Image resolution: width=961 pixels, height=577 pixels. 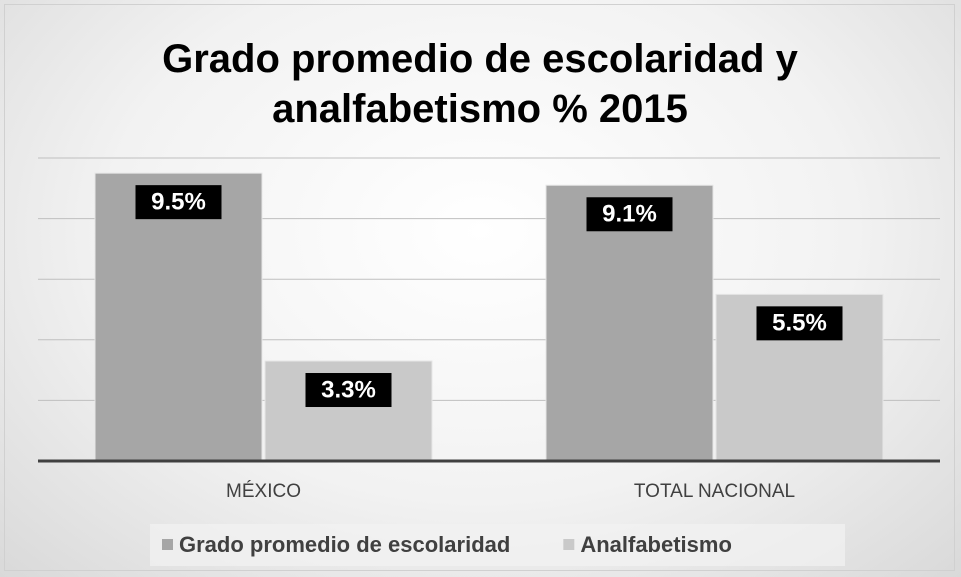 I want to click on bar, so click(x=178, y=317).